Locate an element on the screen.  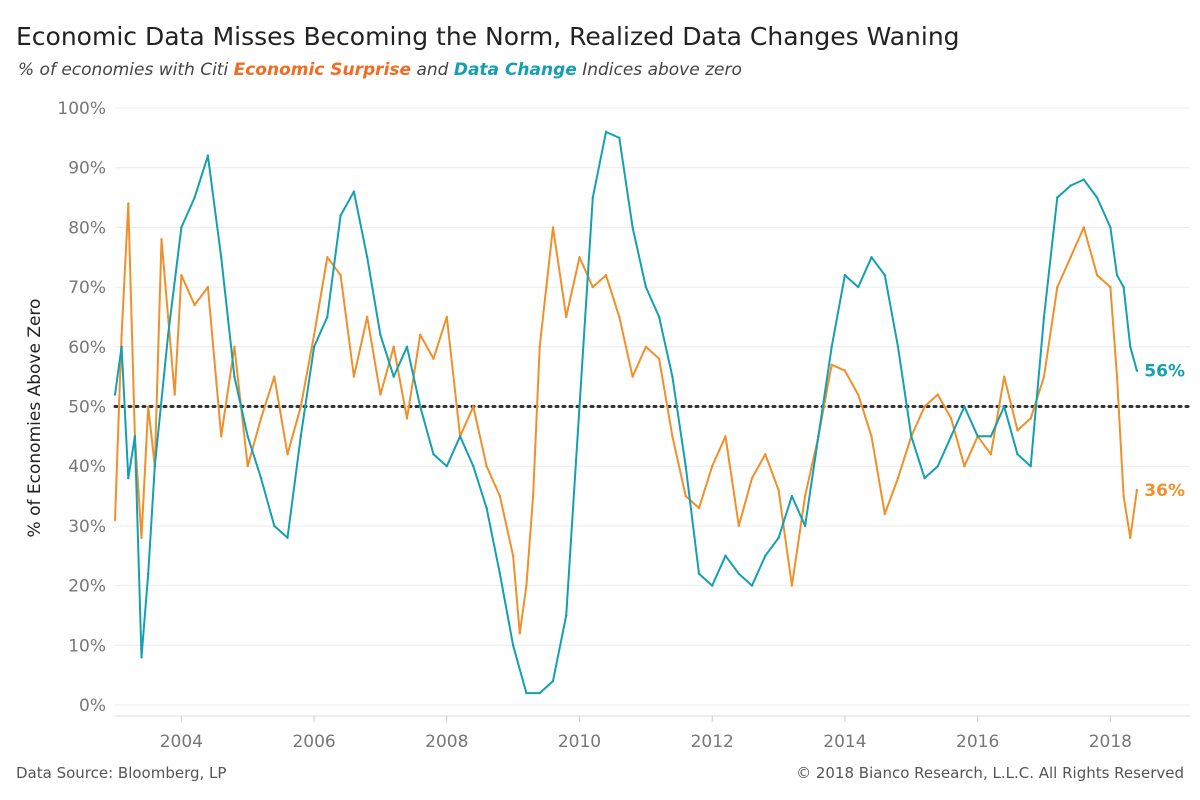
y-tick-label: 0% is located at coordinates (92, 706).